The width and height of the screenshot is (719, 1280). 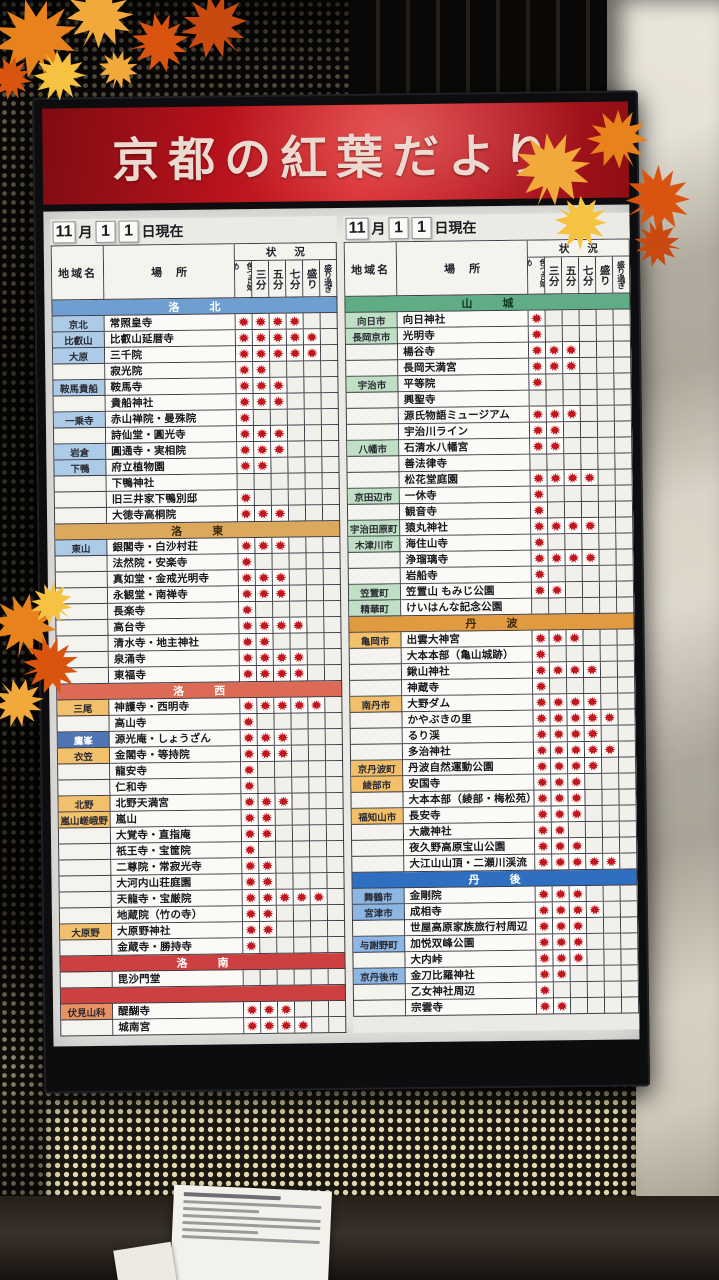 I want to click on table-row: 多治神社, so click(x=493, y=751).